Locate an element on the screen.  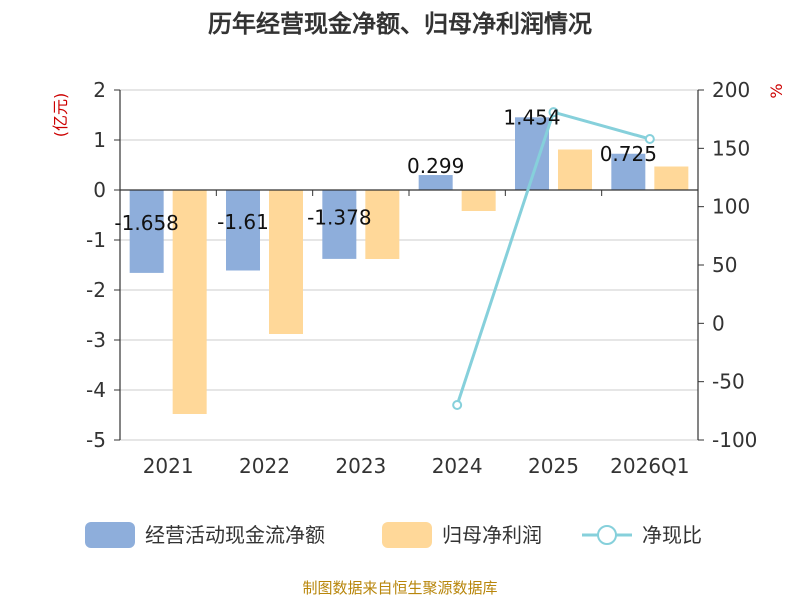
cashflow-data-label: 0.725 is located at coordinates (628, 154).